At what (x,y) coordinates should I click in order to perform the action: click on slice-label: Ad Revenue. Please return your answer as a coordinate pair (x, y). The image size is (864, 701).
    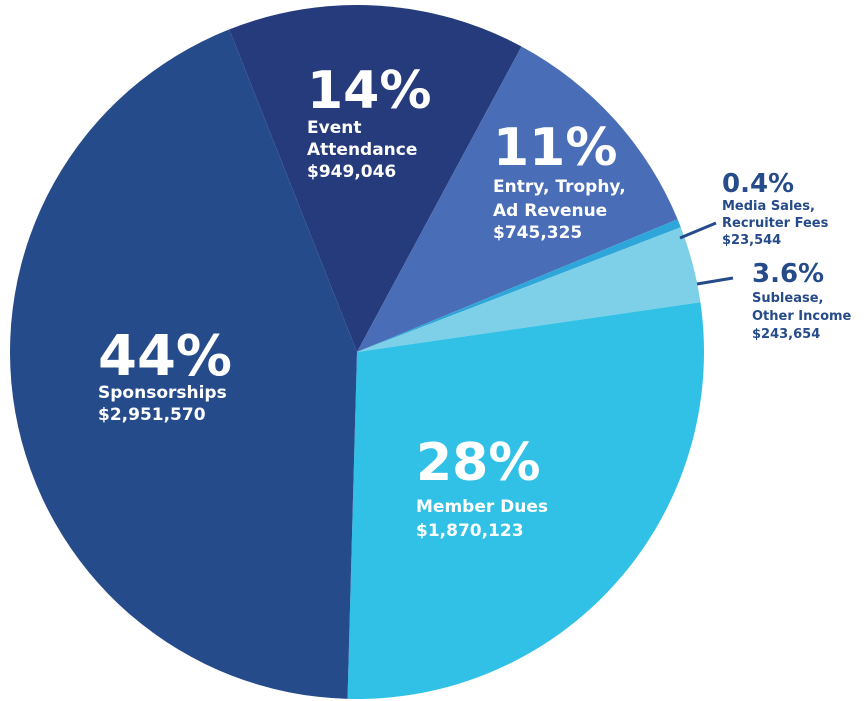
    Looking at the image, I should click on (550, 211).